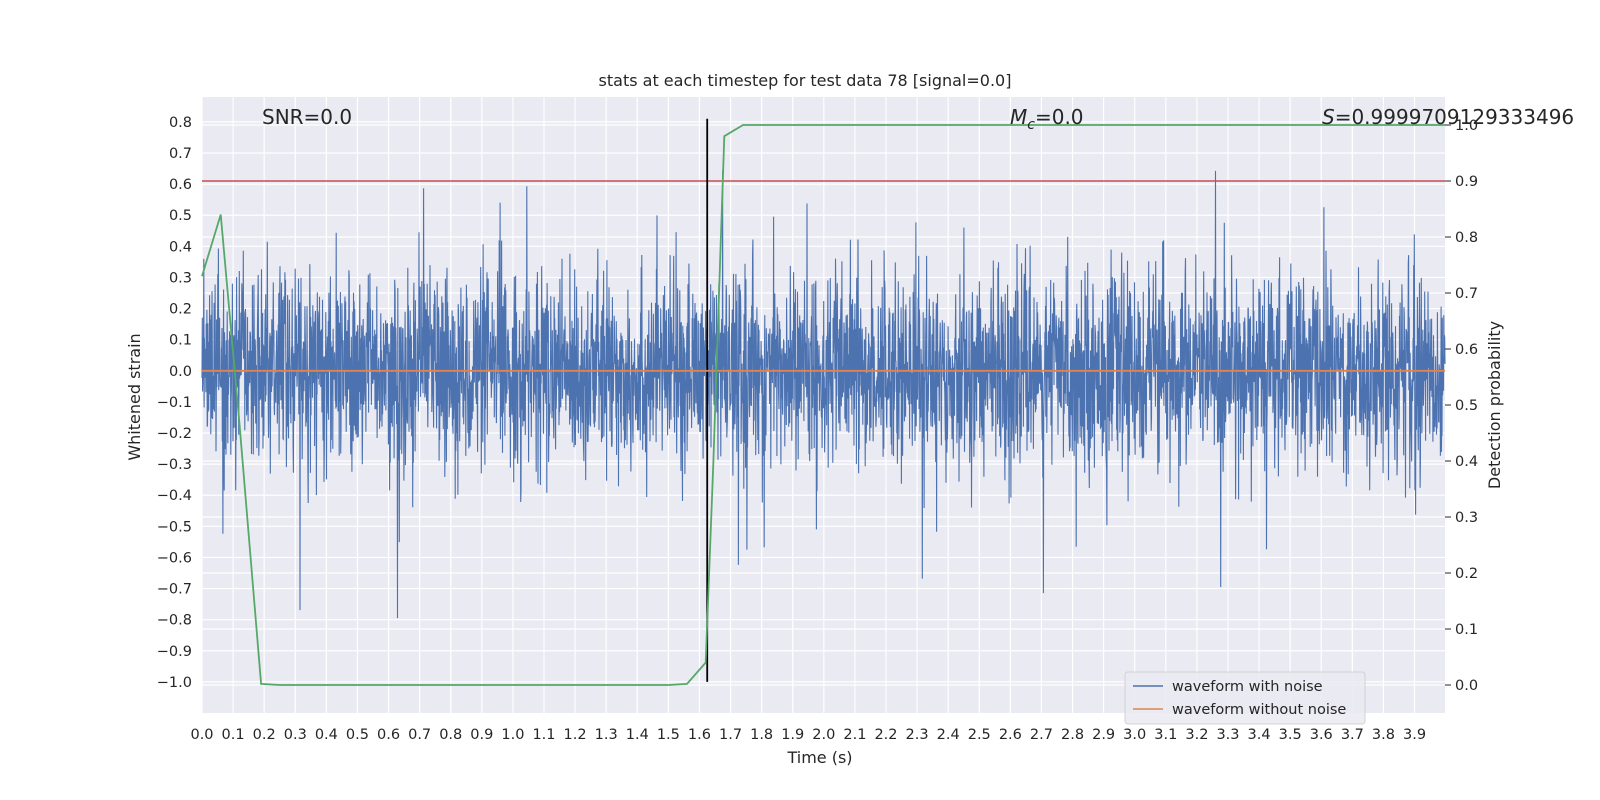 This screenshot has height=800, width=1600. I want to click on x-tick-label: 3.1, so click(1165, 735).